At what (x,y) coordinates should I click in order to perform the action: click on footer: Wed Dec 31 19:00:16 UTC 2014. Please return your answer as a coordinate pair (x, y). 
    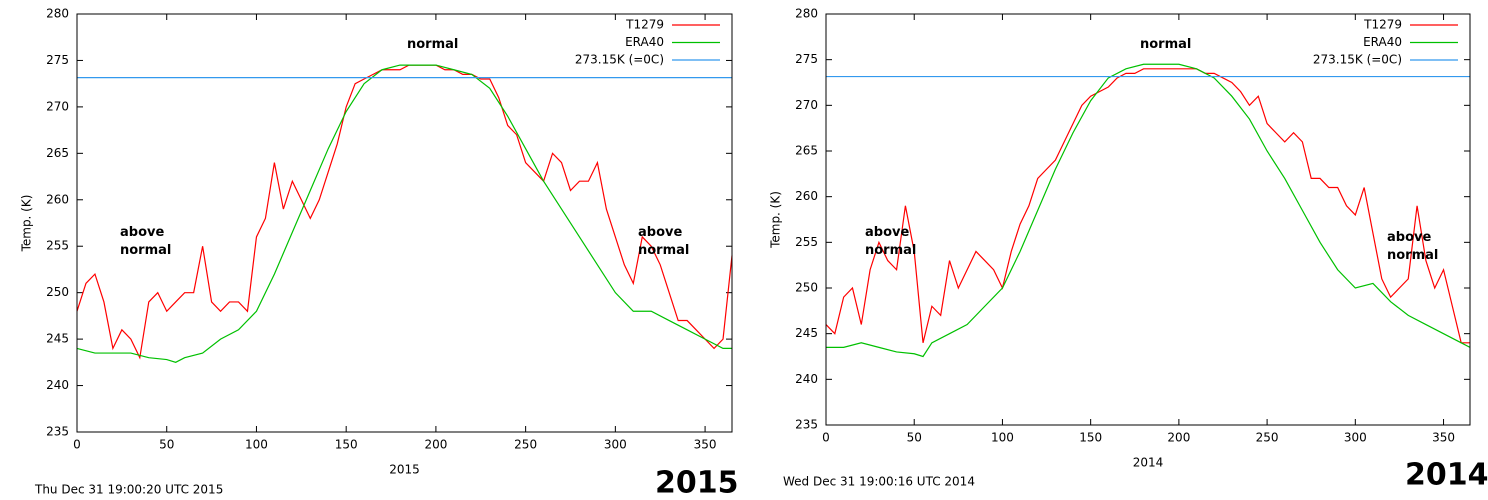
    Looking at the image, I should click on (879, 482).